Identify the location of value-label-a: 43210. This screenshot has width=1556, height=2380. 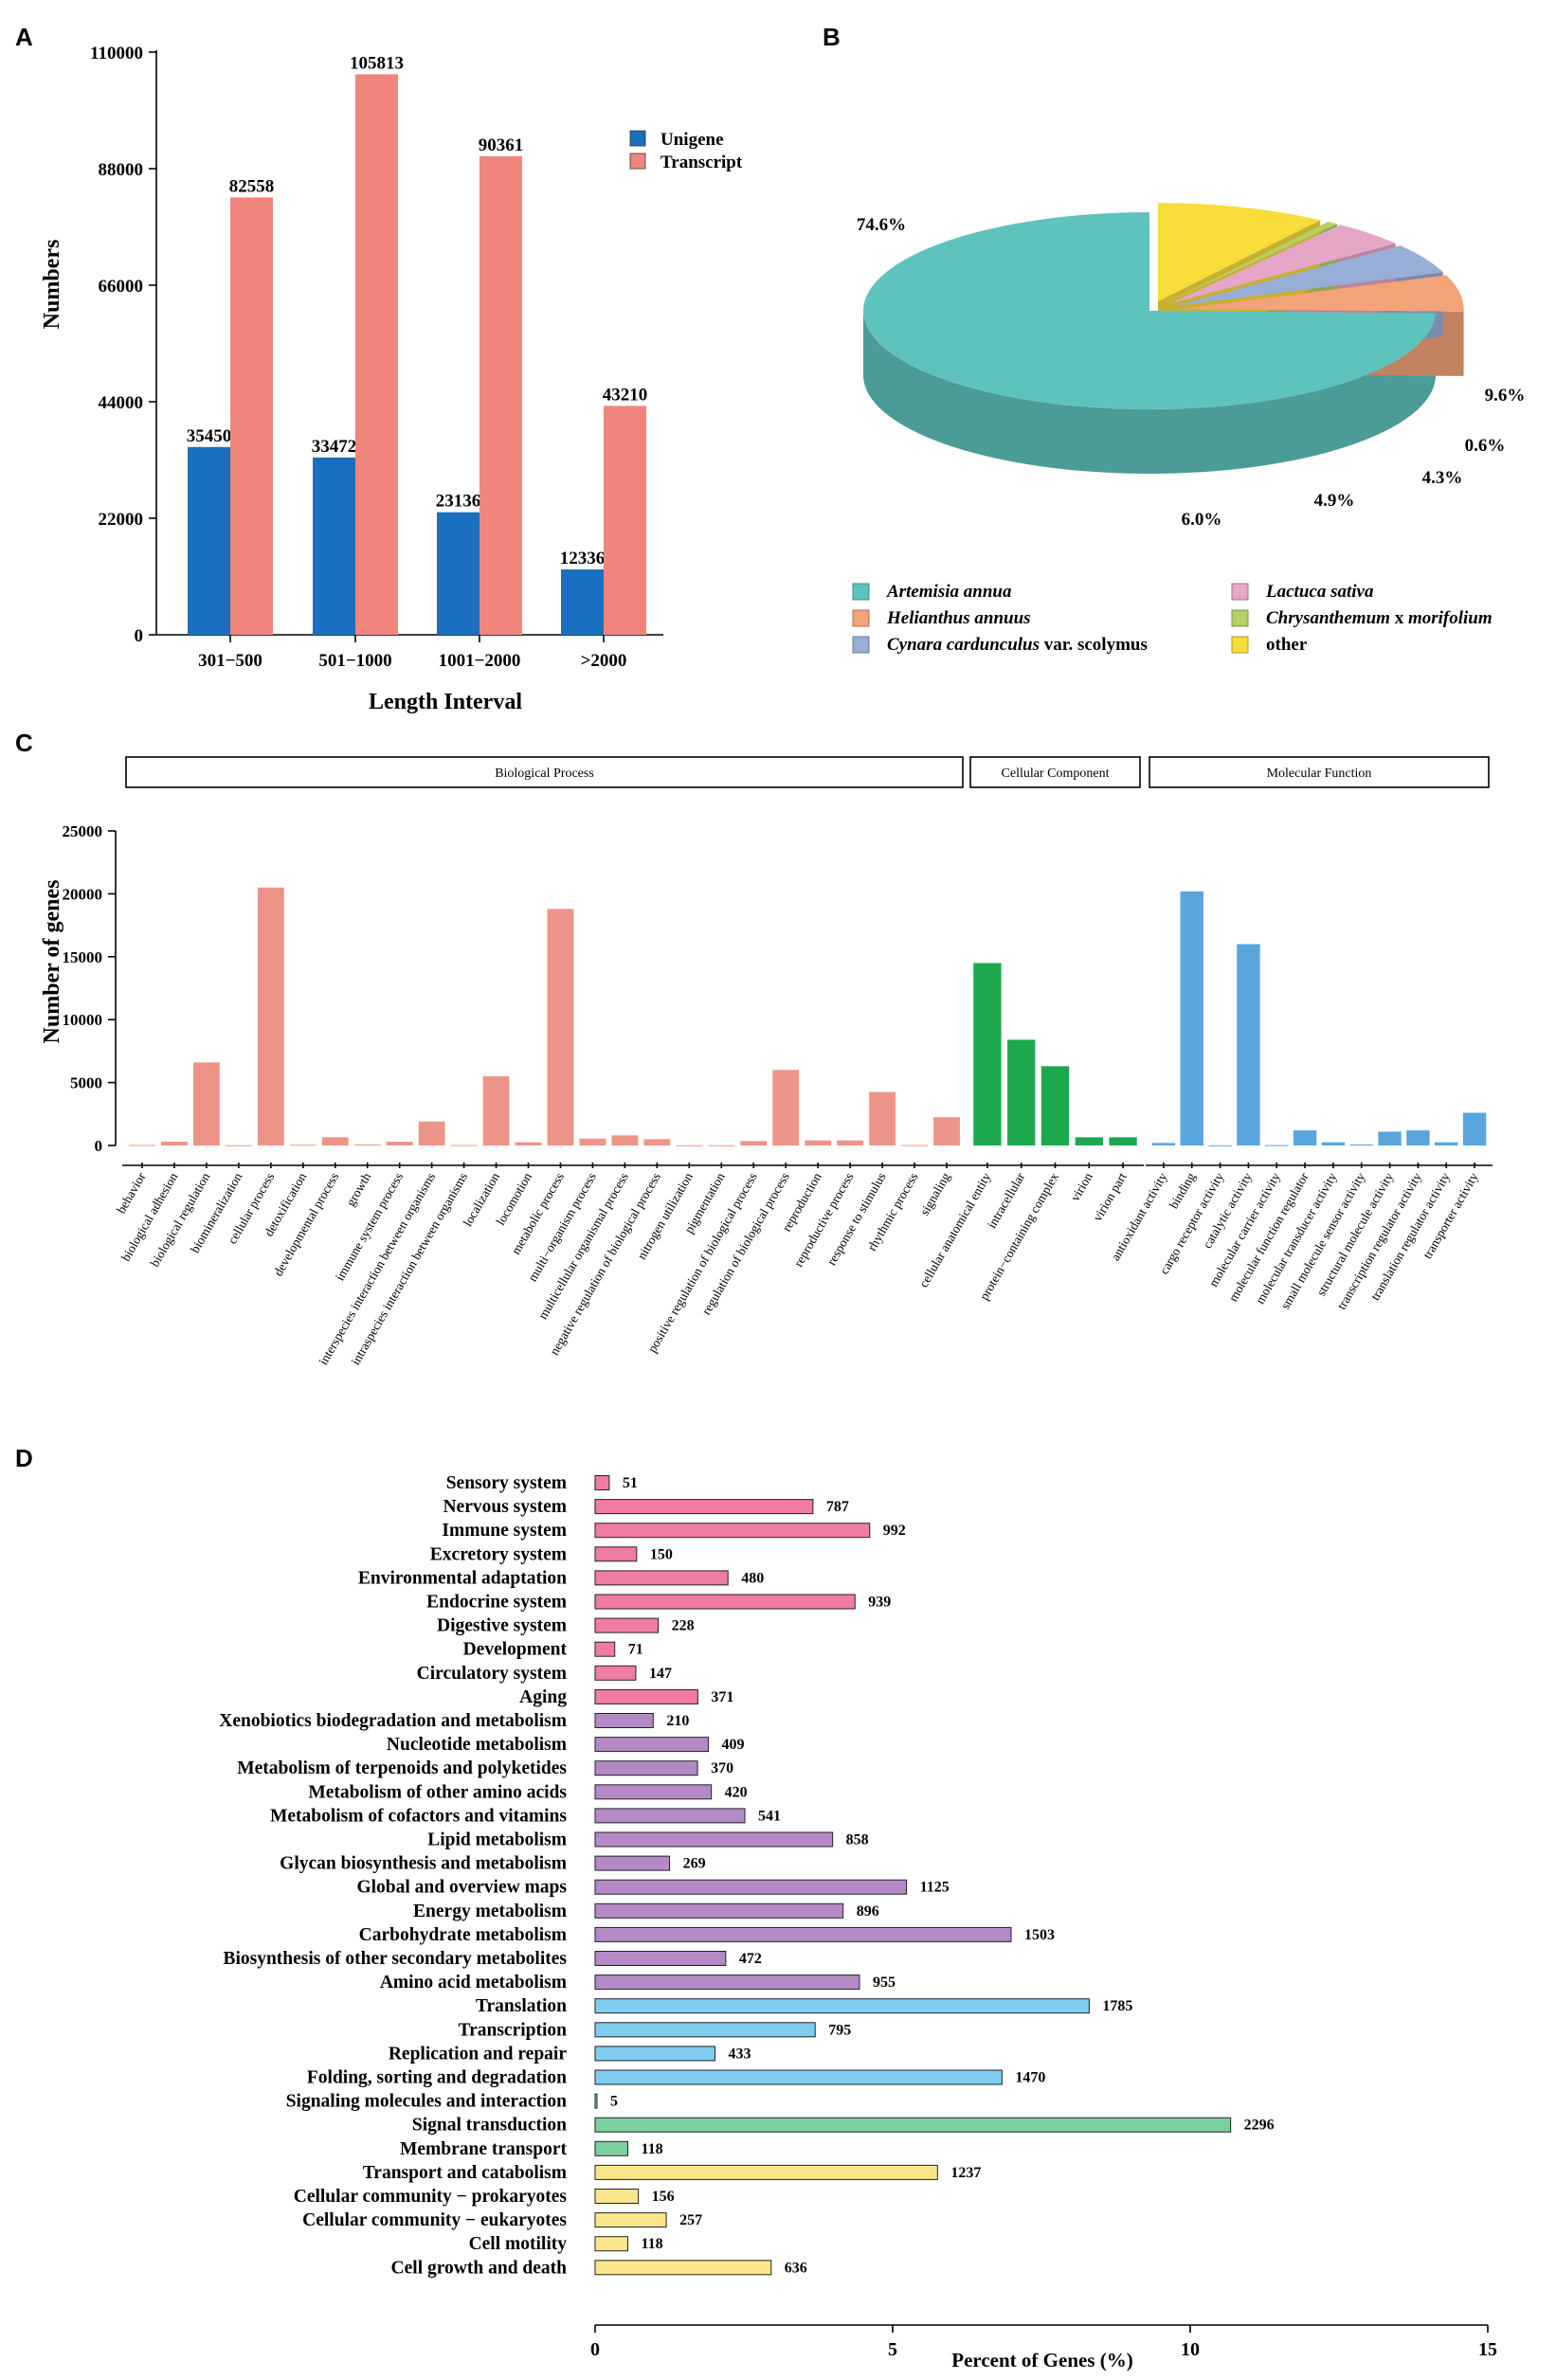
(625, 395).